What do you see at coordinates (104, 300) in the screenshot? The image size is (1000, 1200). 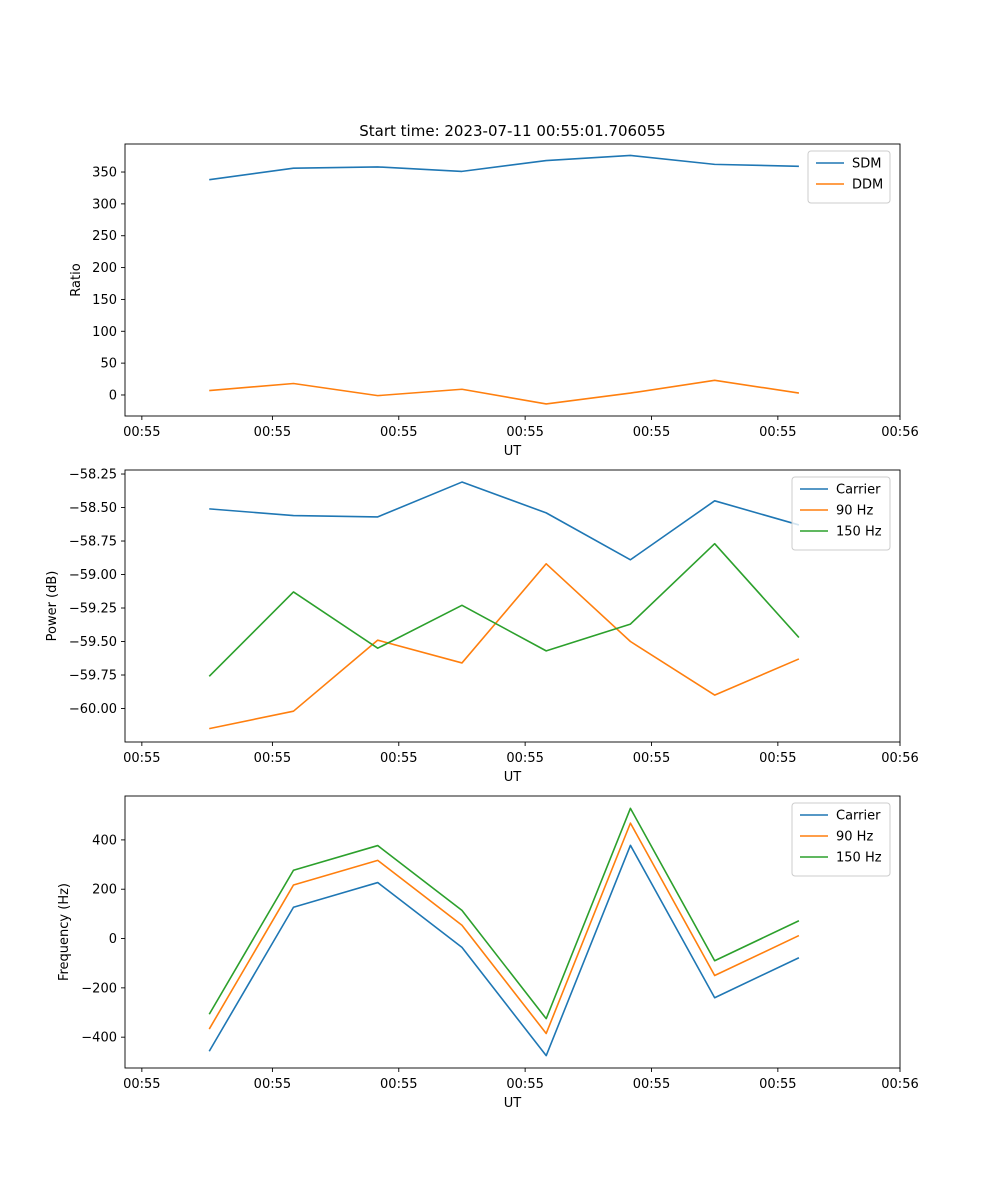 I see `y-tick-label: 150` at bounding box center [104, 300].